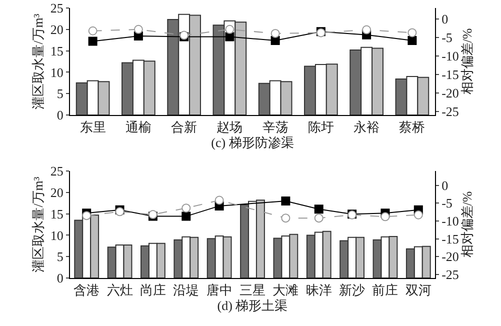 Image resolution: width=501 pixels, height=326 pixels. What do you see at coordinates (93, 127) in the screenshot?
I see `x-tick-label: 东里` at bounding box center [93, 127].